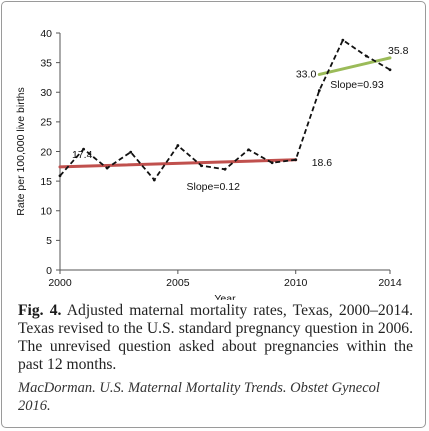 This screenshot has width=429, height=431. Describe the element at coordinates (296, 283) in the screenshot. I see `x-tick-label: 2010` at that location.